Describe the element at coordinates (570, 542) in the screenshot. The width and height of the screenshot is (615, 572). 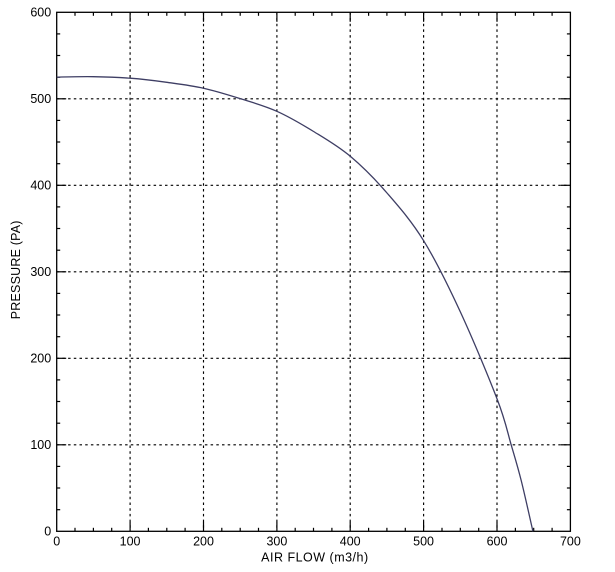
I see `svg-text: 700` at that location.